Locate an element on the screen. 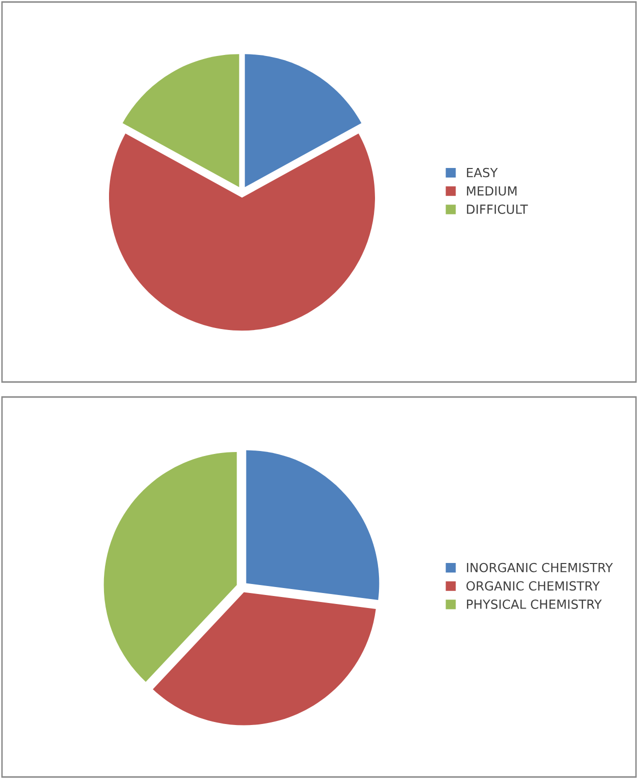  legend-label: EASY is located at coordinates (482, 173).